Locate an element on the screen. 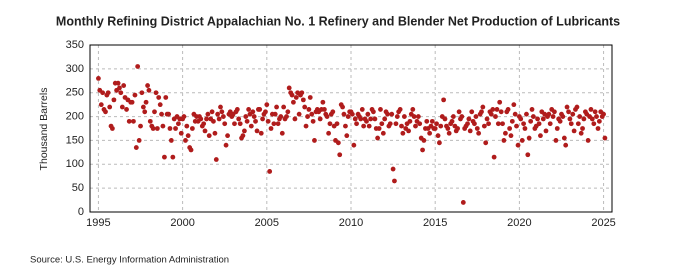  y-tick-label: 250 is located at coordinates (75, 93).